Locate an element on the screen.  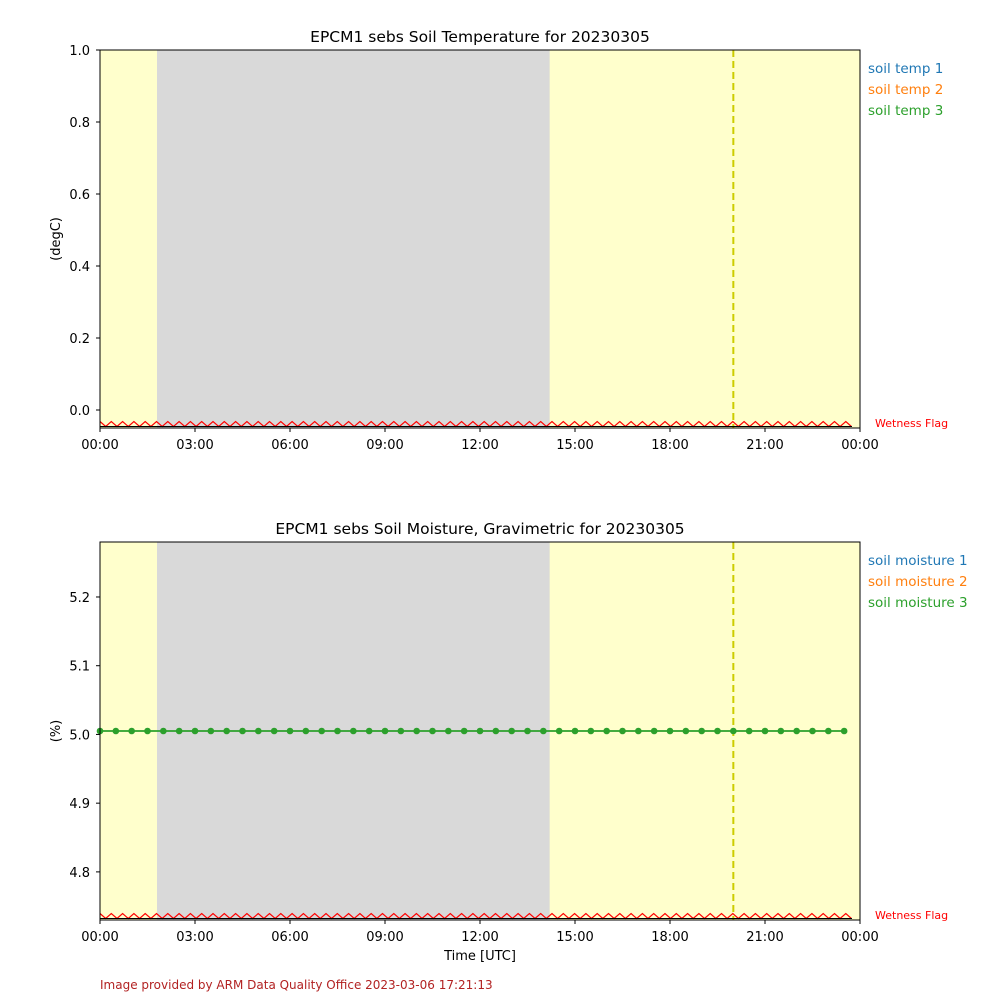
y-tick-label: 0.6 is located at coordinates (79, 195).